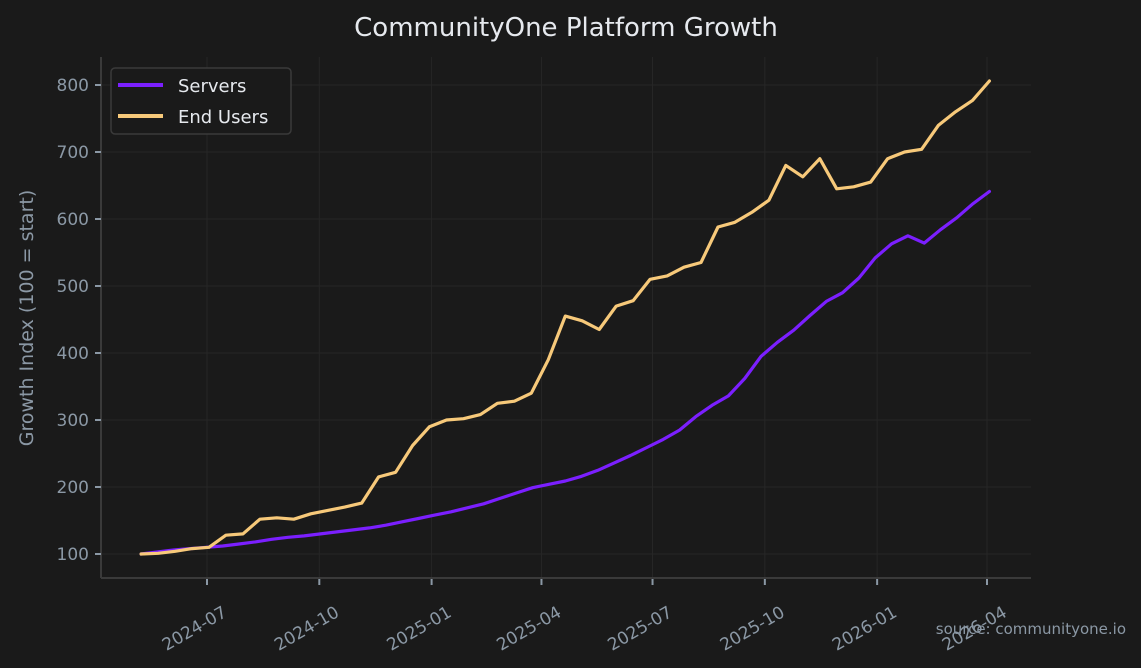 The image size is (1141, 668). What do you see at coordinates (1031, 629) in the screenshot?
I see `source-annotation: source: communityone.io` at bounding box center [1031, 629].